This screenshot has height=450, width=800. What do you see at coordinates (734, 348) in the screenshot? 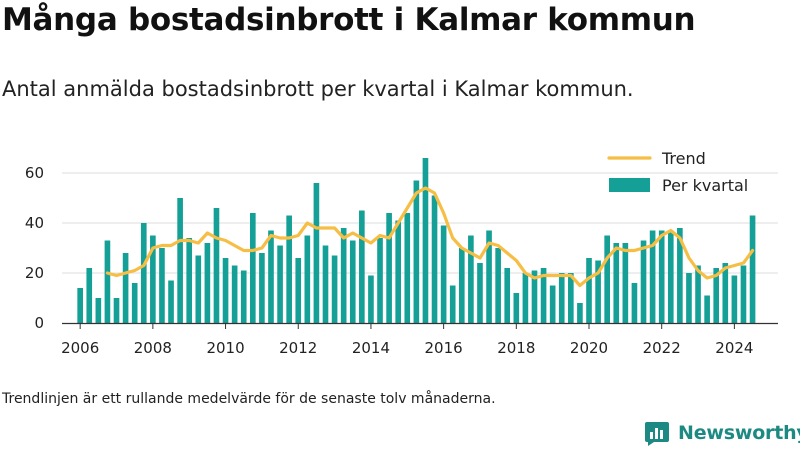
I see `x-tick-label: 2024` at bounding box center [734, 348].